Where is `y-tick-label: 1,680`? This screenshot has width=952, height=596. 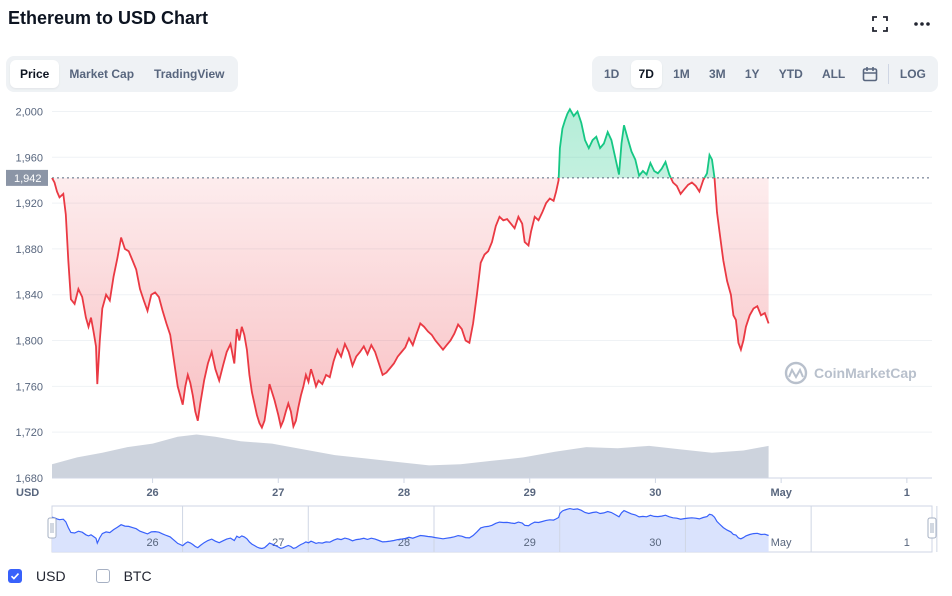 y-tick-label: 1,680 is located at coordinates (29, 479).